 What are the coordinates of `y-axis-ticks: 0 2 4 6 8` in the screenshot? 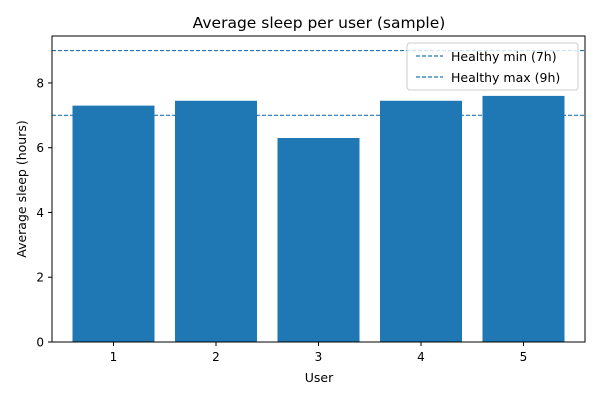 It's located at (44, 212).